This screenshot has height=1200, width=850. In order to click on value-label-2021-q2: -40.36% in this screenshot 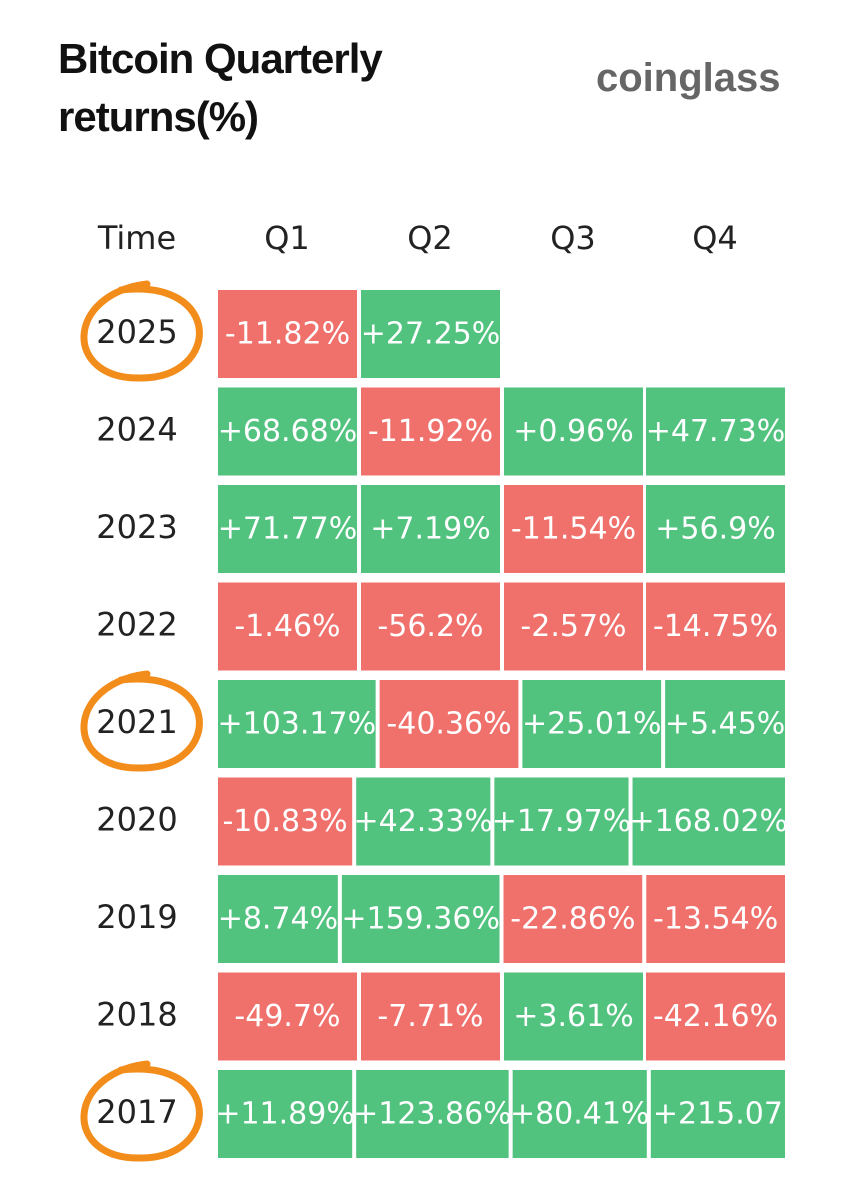, I will do `click(448, 724)`.